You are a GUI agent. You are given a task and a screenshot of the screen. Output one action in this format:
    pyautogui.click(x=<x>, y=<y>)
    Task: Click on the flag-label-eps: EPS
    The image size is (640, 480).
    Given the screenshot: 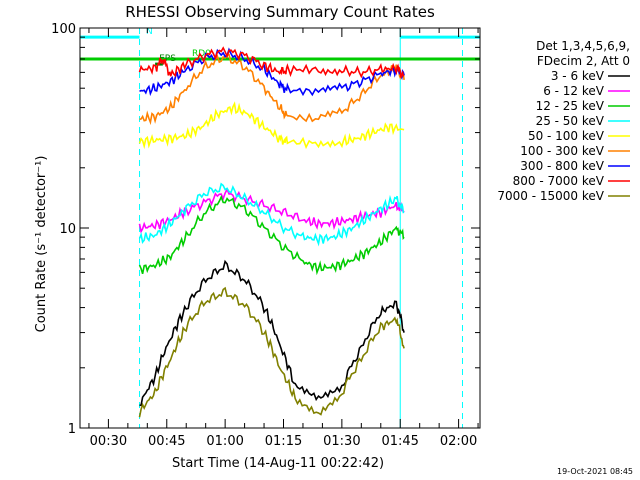 What is the action you would take?
    pyautogui.click(x=167, y=59)
    